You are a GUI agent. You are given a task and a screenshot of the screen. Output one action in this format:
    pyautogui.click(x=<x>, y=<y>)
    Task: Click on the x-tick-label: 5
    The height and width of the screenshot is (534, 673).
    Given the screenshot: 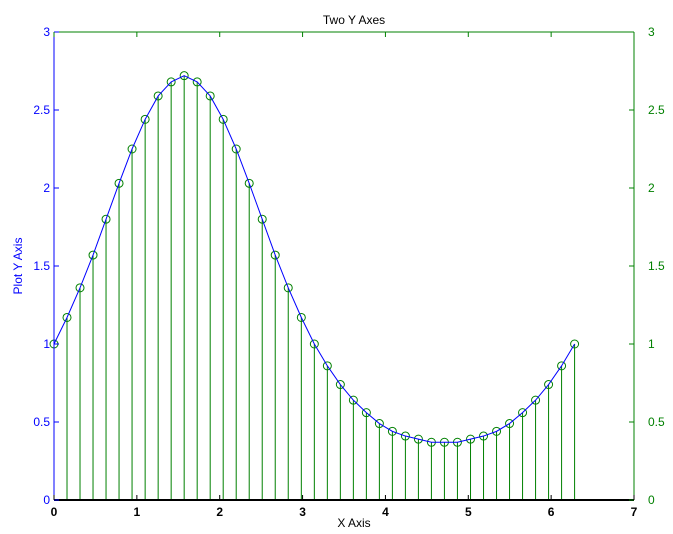 What is the action you would take?
    pyautogui.click(x=468, y=512)
    